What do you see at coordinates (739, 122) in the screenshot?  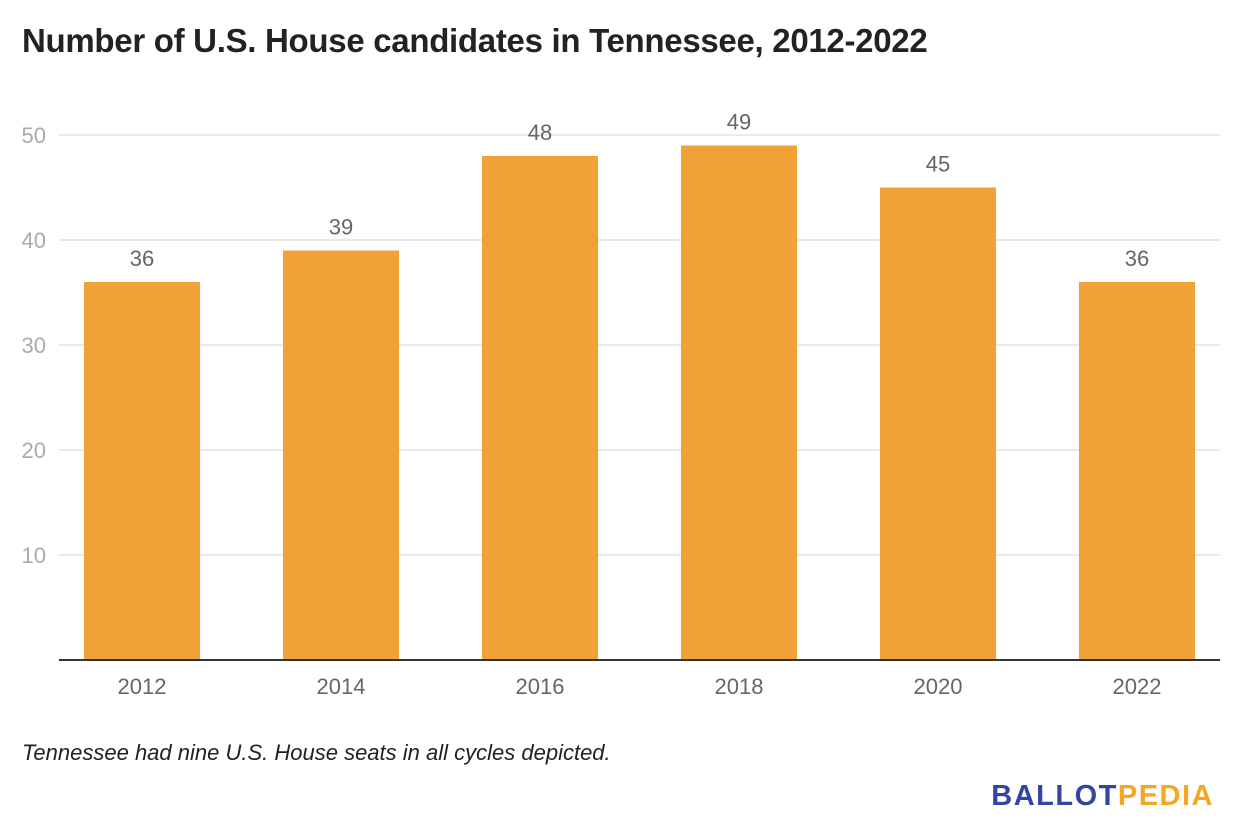 I see `data-label: 49` at bounding box center [739, 122].